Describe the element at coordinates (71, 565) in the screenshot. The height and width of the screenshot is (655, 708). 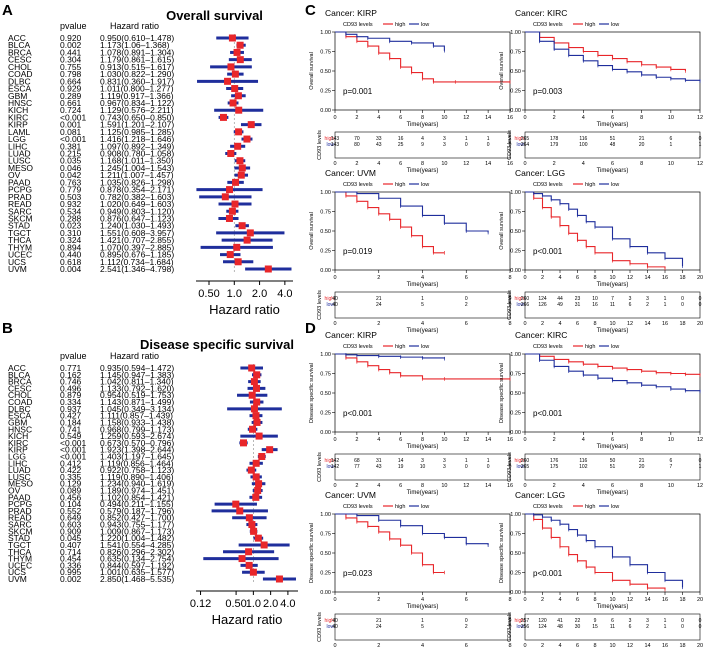
I see `pvalue-value: 0.336` at that location.